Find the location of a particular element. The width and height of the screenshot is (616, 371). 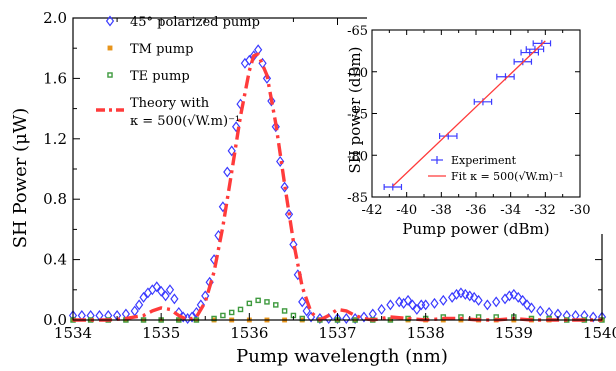

inset-y-tick-label: -65 is located at coordinates (357, 31).